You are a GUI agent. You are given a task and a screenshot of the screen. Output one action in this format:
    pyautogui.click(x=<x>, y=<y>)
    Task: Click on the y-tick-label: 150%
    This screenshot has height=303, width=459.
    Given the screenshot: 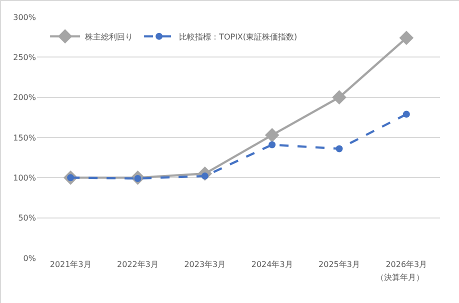 What is the action you would take?
    pyautogui.click(x=24, y=137)
    